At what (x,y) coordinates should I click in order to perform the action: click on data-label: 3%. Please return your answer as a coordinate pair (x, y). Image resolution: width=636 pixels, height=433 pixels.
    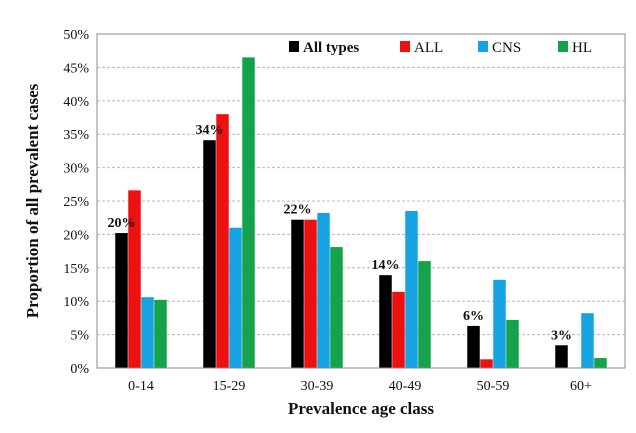
    Looking at the image, I should click on (561, 335).